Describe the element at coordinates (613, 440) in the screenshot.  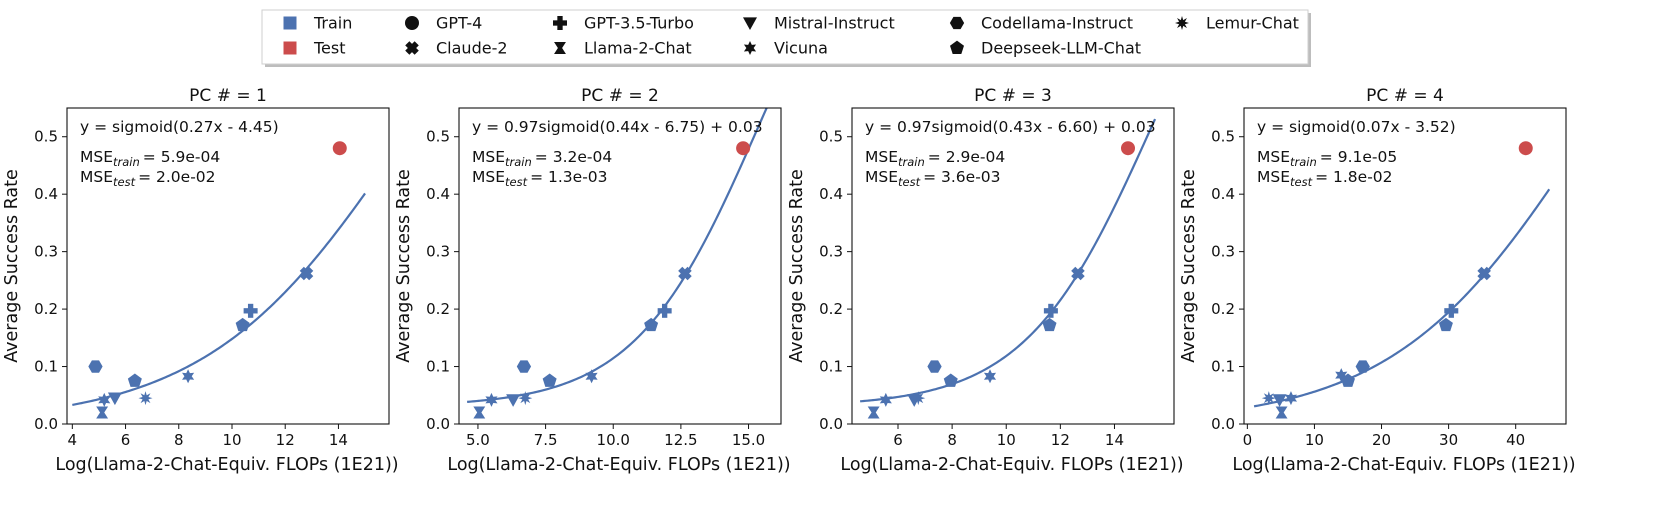
I see `x-tick-label: 10.0` at that location.